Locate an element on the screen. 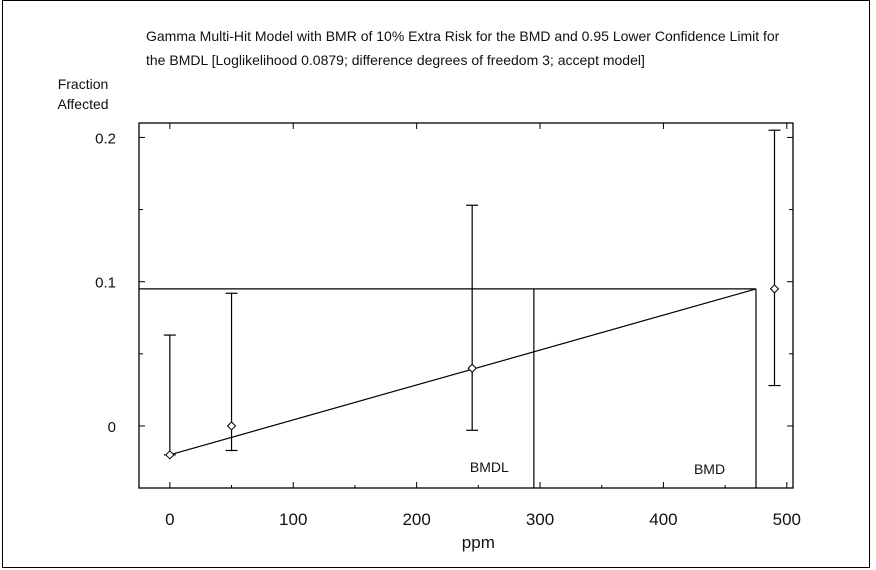 Image resolution: width=876 pixels, height=570 pixels. y-axis-label: Fraction Affected is located at coordinates (83, 94).